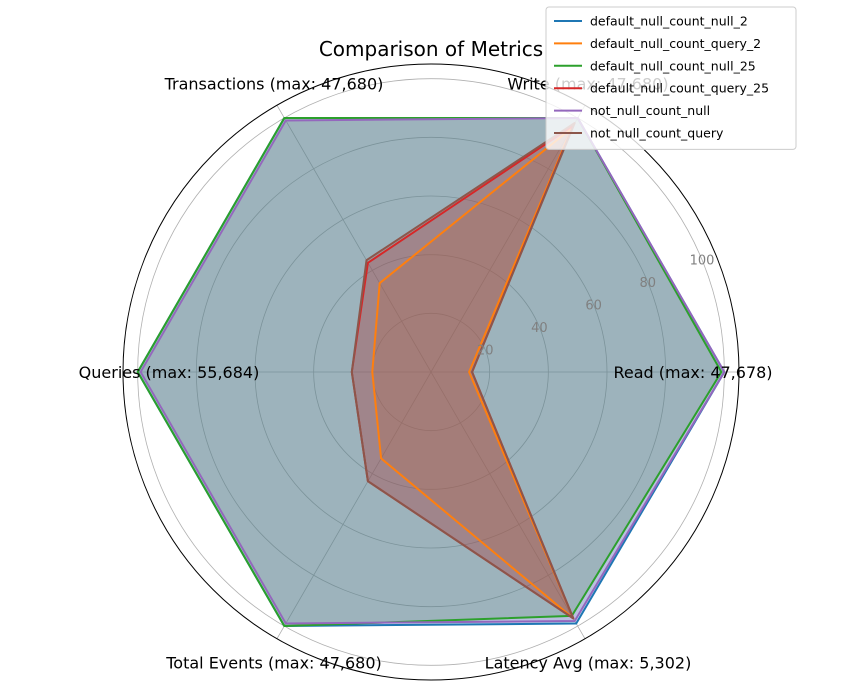 Image resolution: width=851 pixels, height=690 pixels. I want to click on axis-label: Total Events (max: 47,680), so click(273, 663).